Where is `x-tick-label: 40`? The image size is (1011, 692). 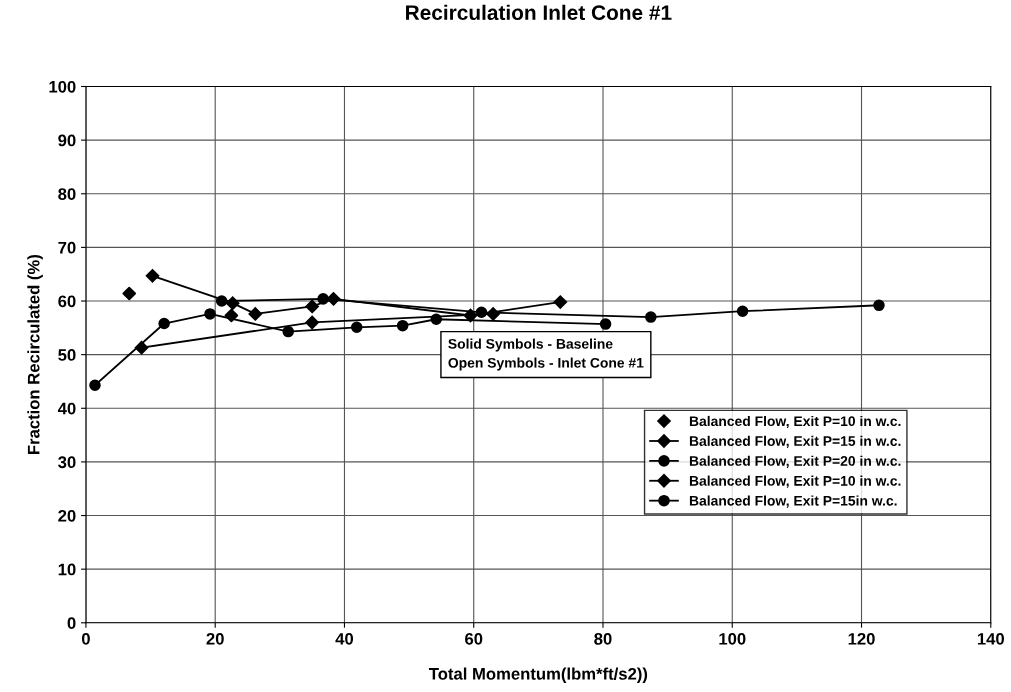 x-tick-label: 40 is located at coordinates (344, 638).